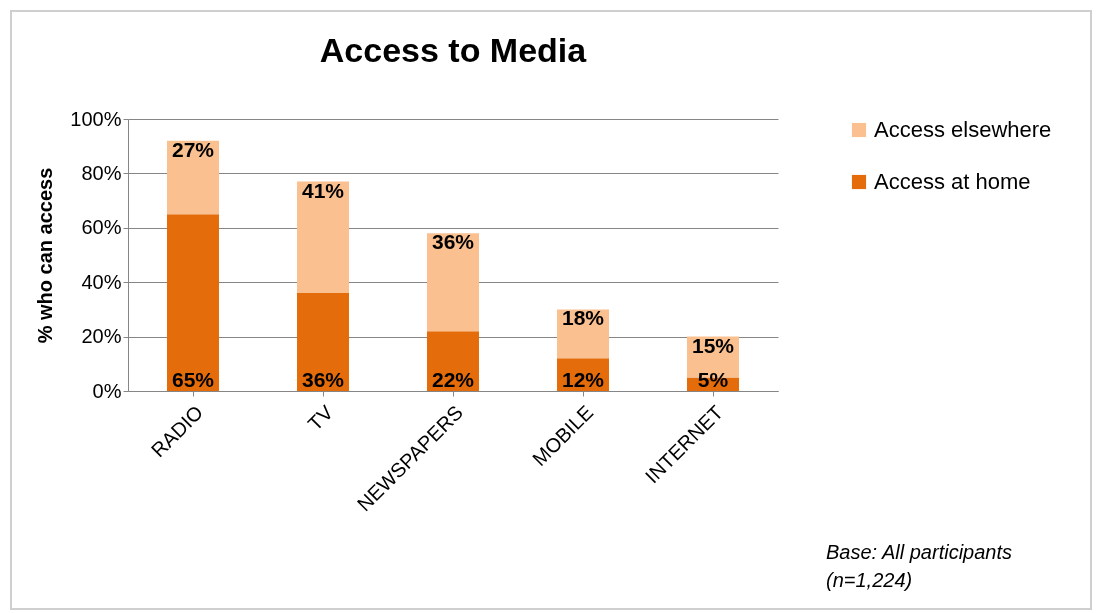 This screenshot has width=1104, height=613. What do you see at coordinates (583, 318) in the screenshot?
I see `data-label: 18%` at bounding box center [583, 318].